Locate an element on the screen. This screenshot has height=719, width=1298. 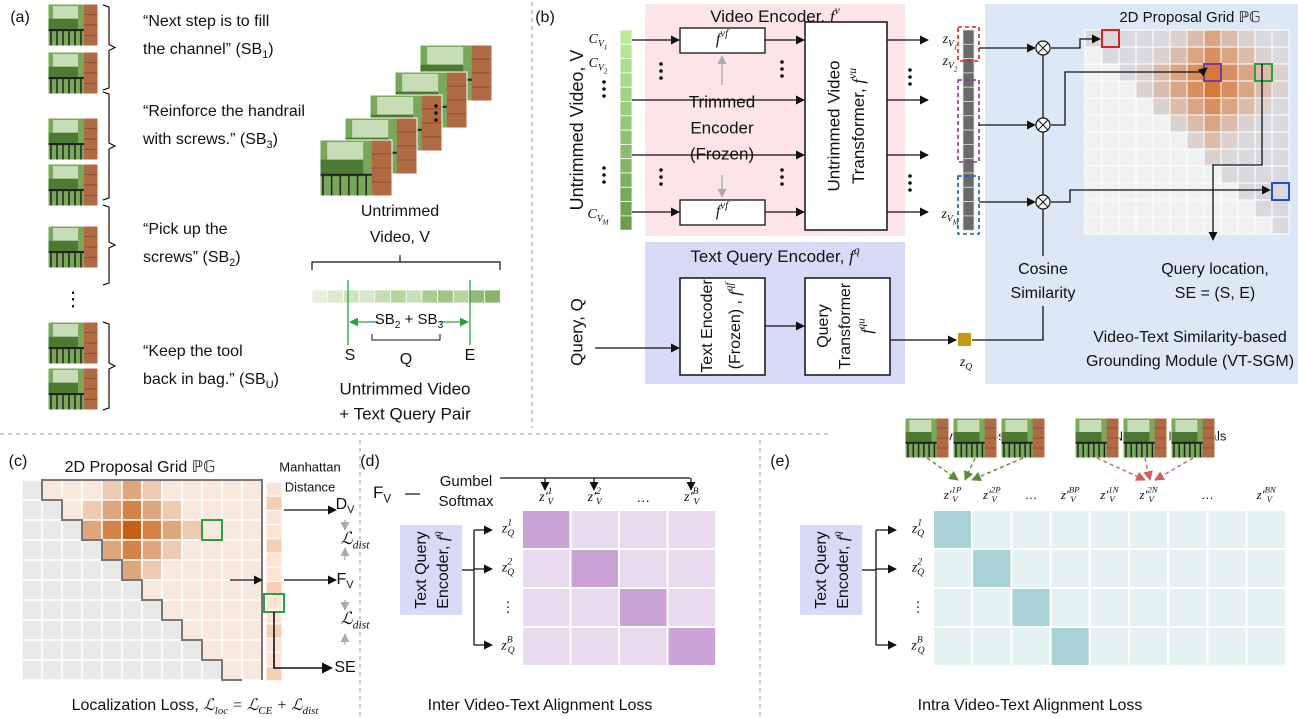
label: E is located at coordinates (470, 355).